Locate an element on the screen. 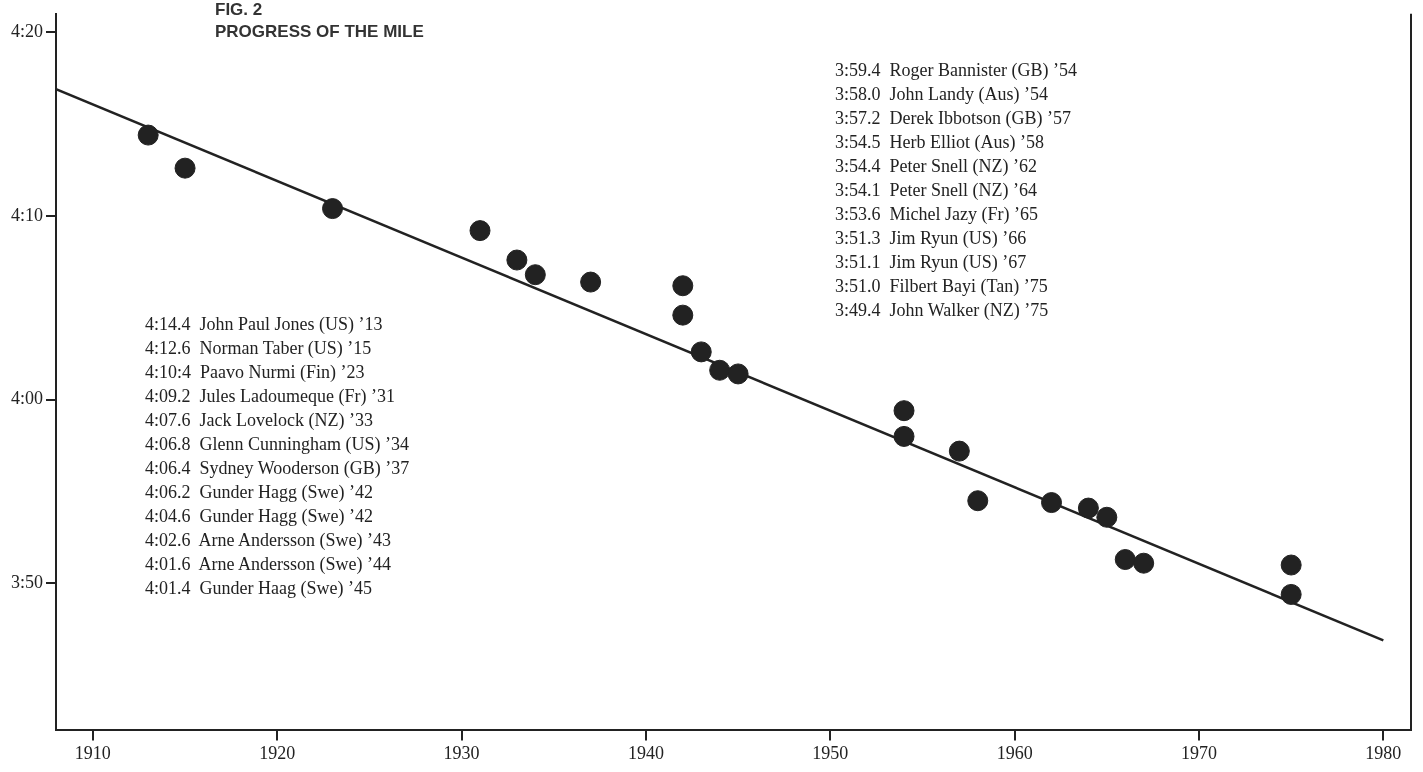 This screenshot has width=1423, height=772. chart-title: FIG. 2 is located at coordinates (239, 10).